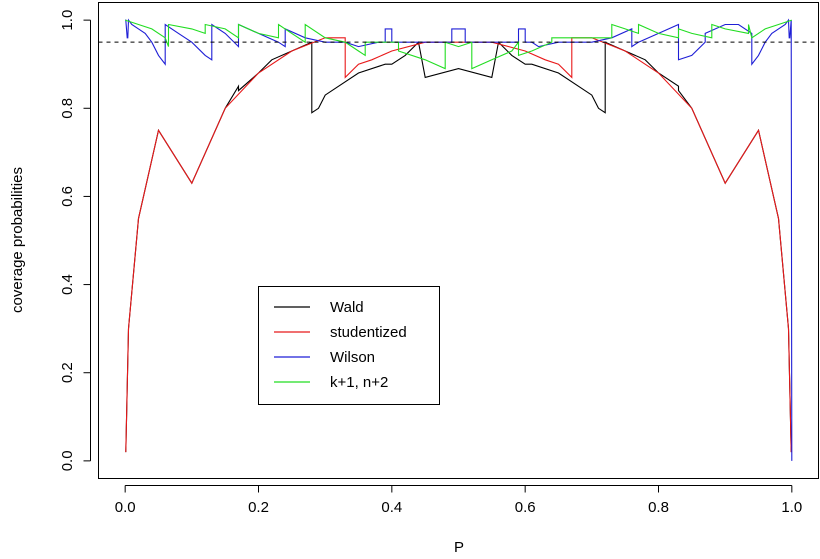 The width and height of the screenshot is (820, 559). Describe the element at coordinates (368, 332) in the screenshot. I see `legend-label-studentized: studentized` at that location.